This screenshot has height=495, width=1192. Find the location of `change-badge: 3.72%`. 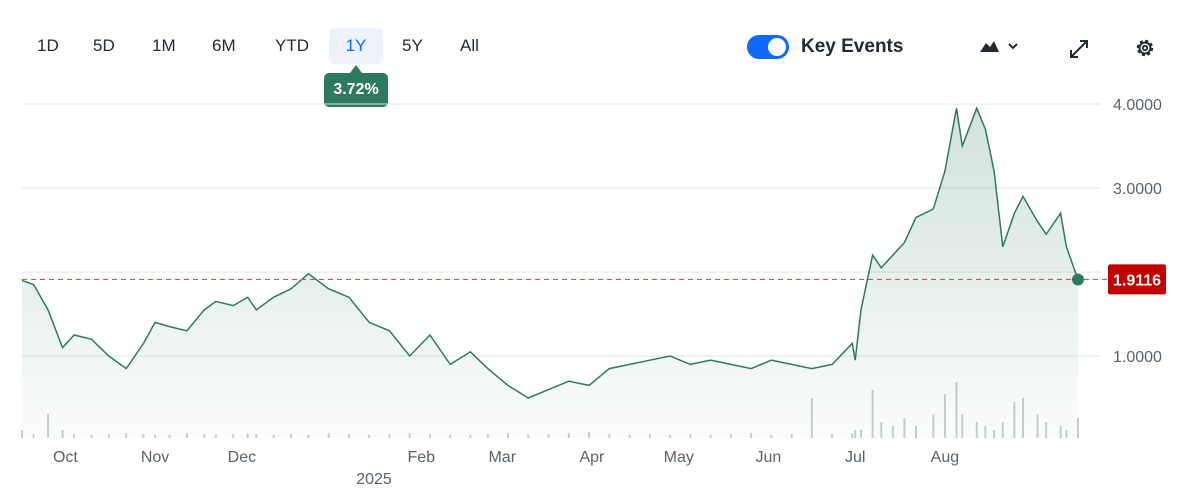

change-badge: 3.72% is located at coordinates (356, 86).